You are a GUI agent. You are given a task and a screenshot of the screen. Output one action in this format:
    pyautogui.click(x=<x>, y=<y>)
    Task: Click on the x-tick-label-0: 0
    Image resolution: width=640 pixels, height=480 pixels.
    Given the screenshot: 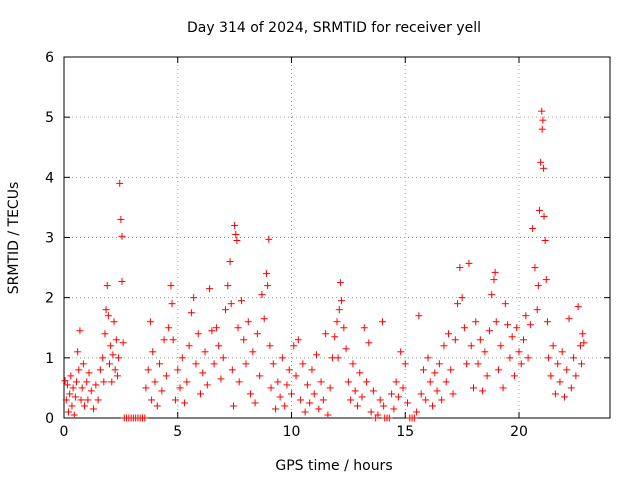 What is the action you would take?
    pyautogui.click(x=64, y=432)
    